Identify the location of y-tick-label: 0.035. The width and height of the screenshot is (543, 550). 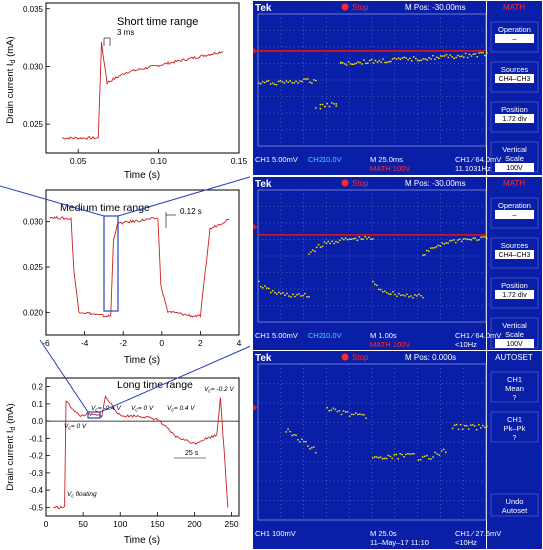
(33, 9).